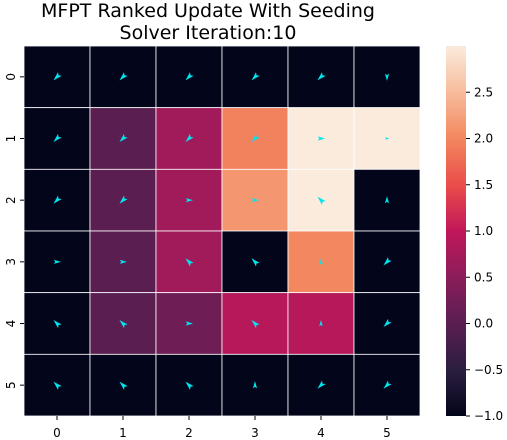 The width and height of the screenshot is (507, 440). Describe the element at coordinates (208, 11) in the screenshot. I see `chart-title-line-1: MFPT Ranked Update With Seeding` at that location.